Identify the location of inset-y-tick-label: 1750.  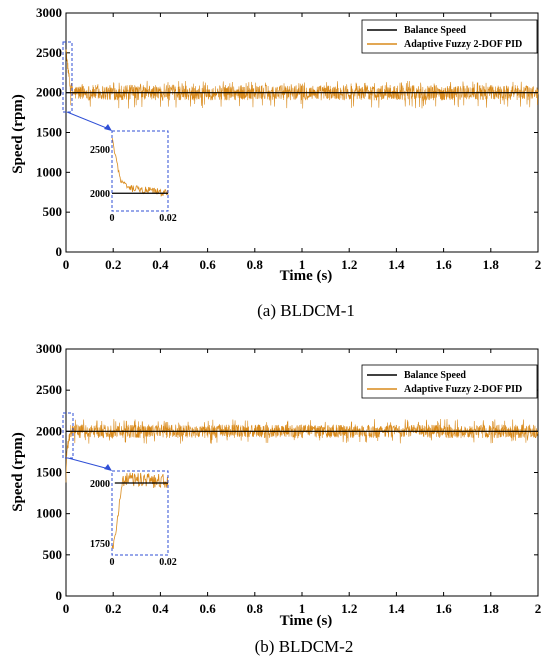
(100, 544).